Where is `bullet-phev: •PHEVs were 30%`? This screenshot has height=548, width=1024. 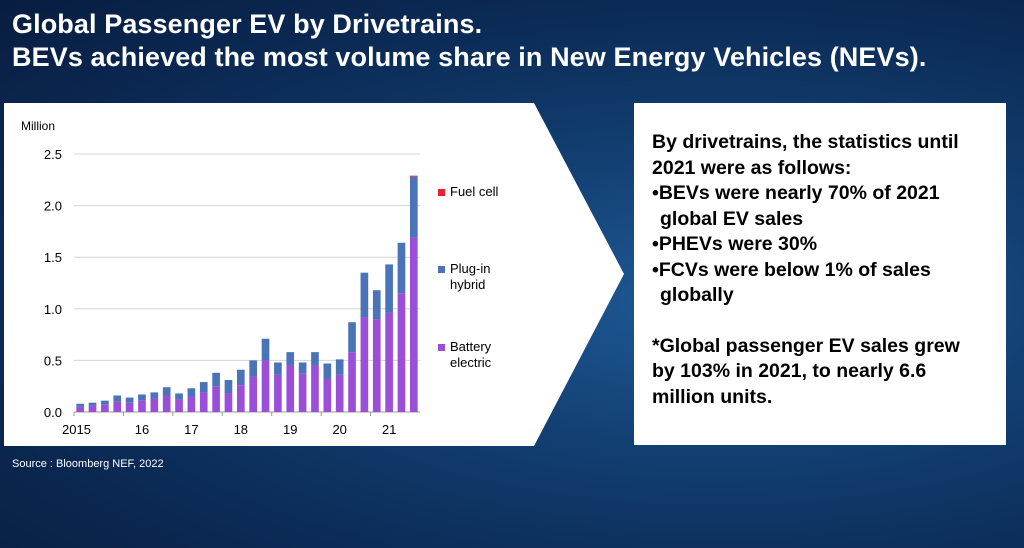 bullet-phev: •PHEVs were 30% is located at coordinates (735, 244).